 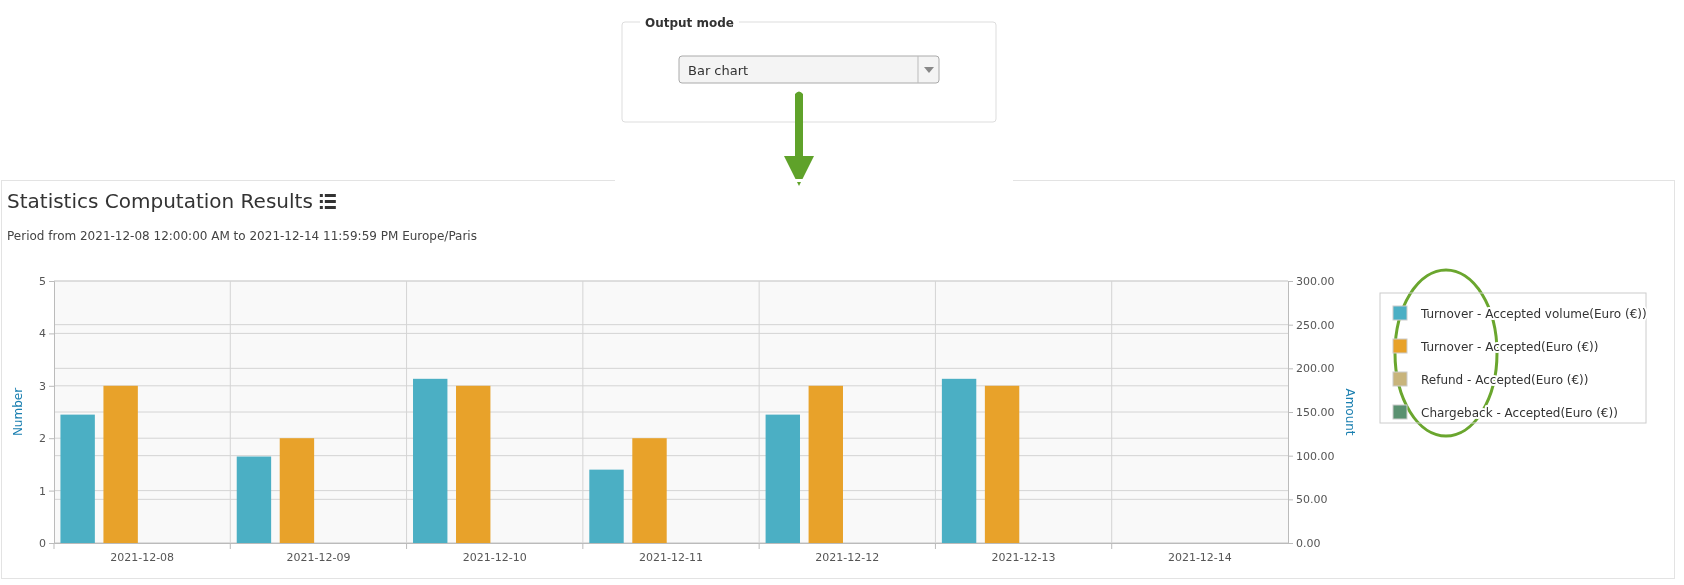 I want to click on x-tick-label: 2021-12-13, so click(x=1023, y=557).